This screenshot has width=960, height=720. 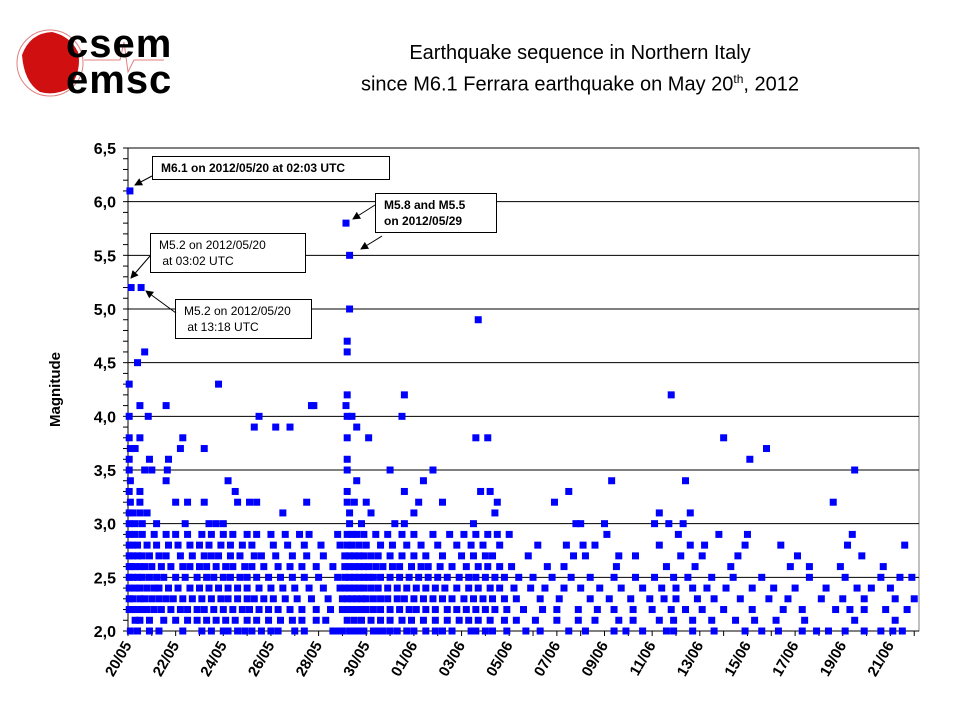 I want to click on title-line2-text: since M6.1 Ferrara earthquake on May 20, so click(x=547, y=84).